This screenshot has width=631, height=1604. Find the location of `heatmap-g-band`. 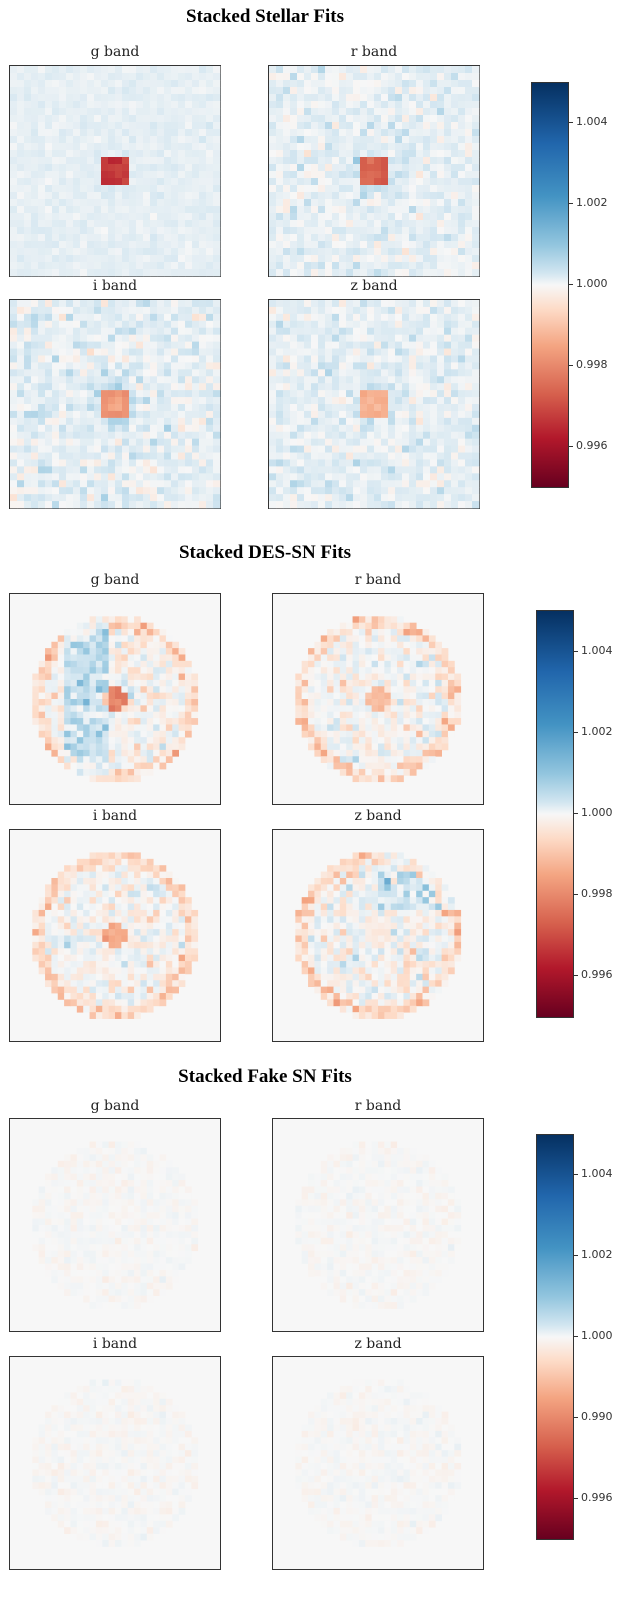

heatmap-g-band is located at coordinates (115, 171).